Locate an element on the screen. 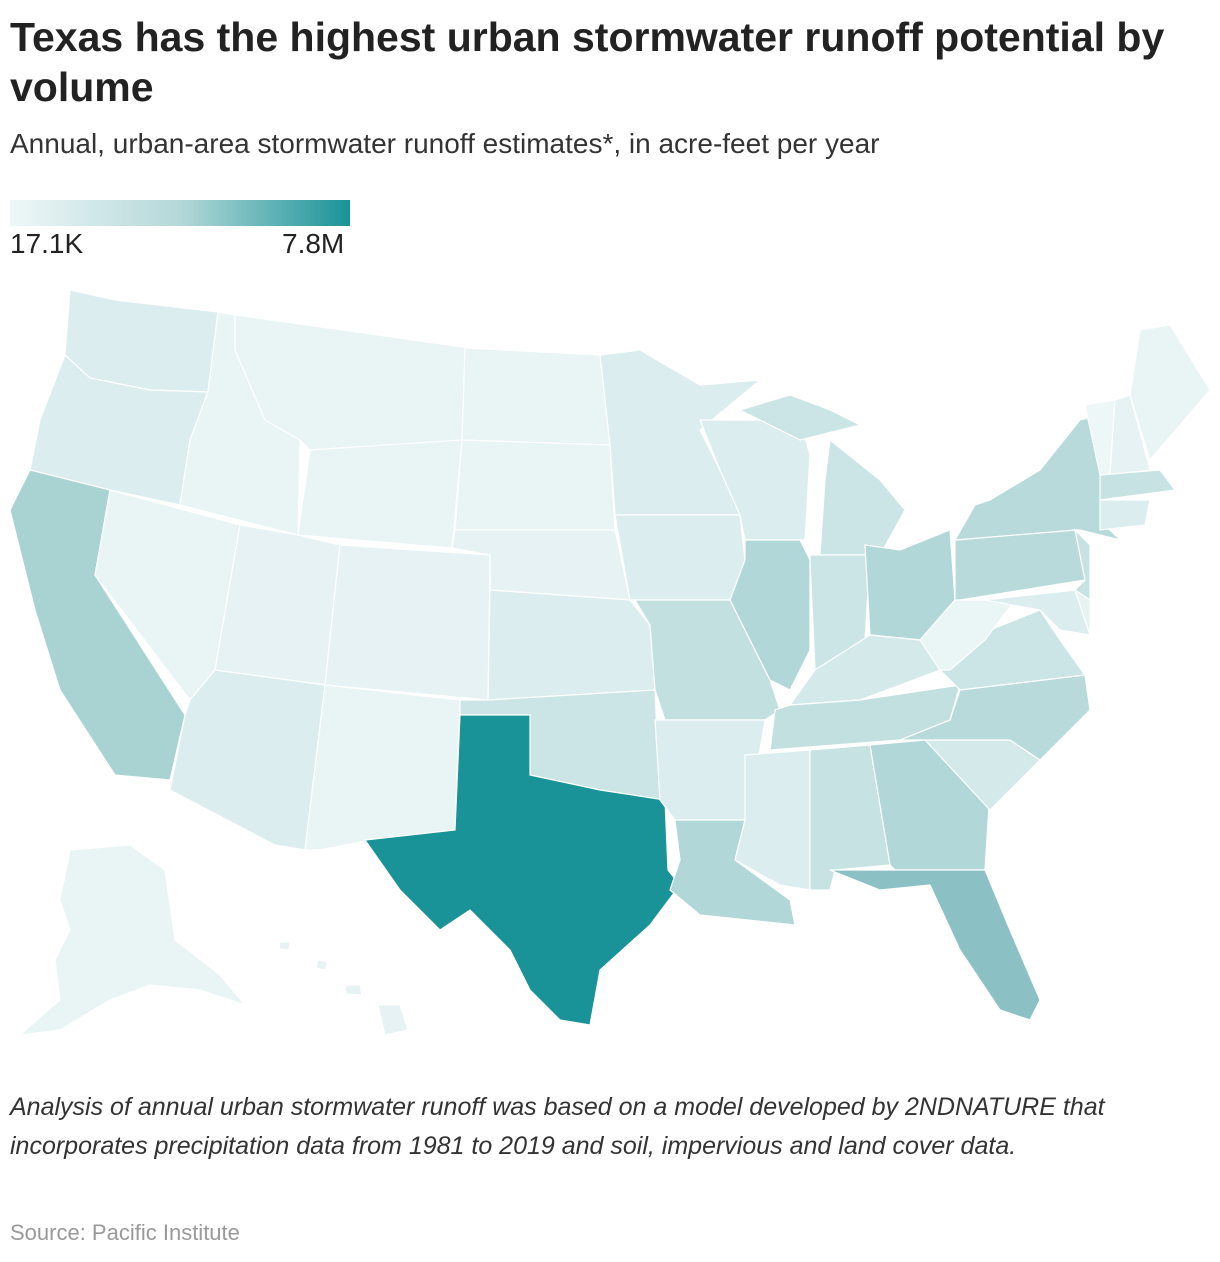  legend-max-label: 7.8M is located at coordinates (313, 243).